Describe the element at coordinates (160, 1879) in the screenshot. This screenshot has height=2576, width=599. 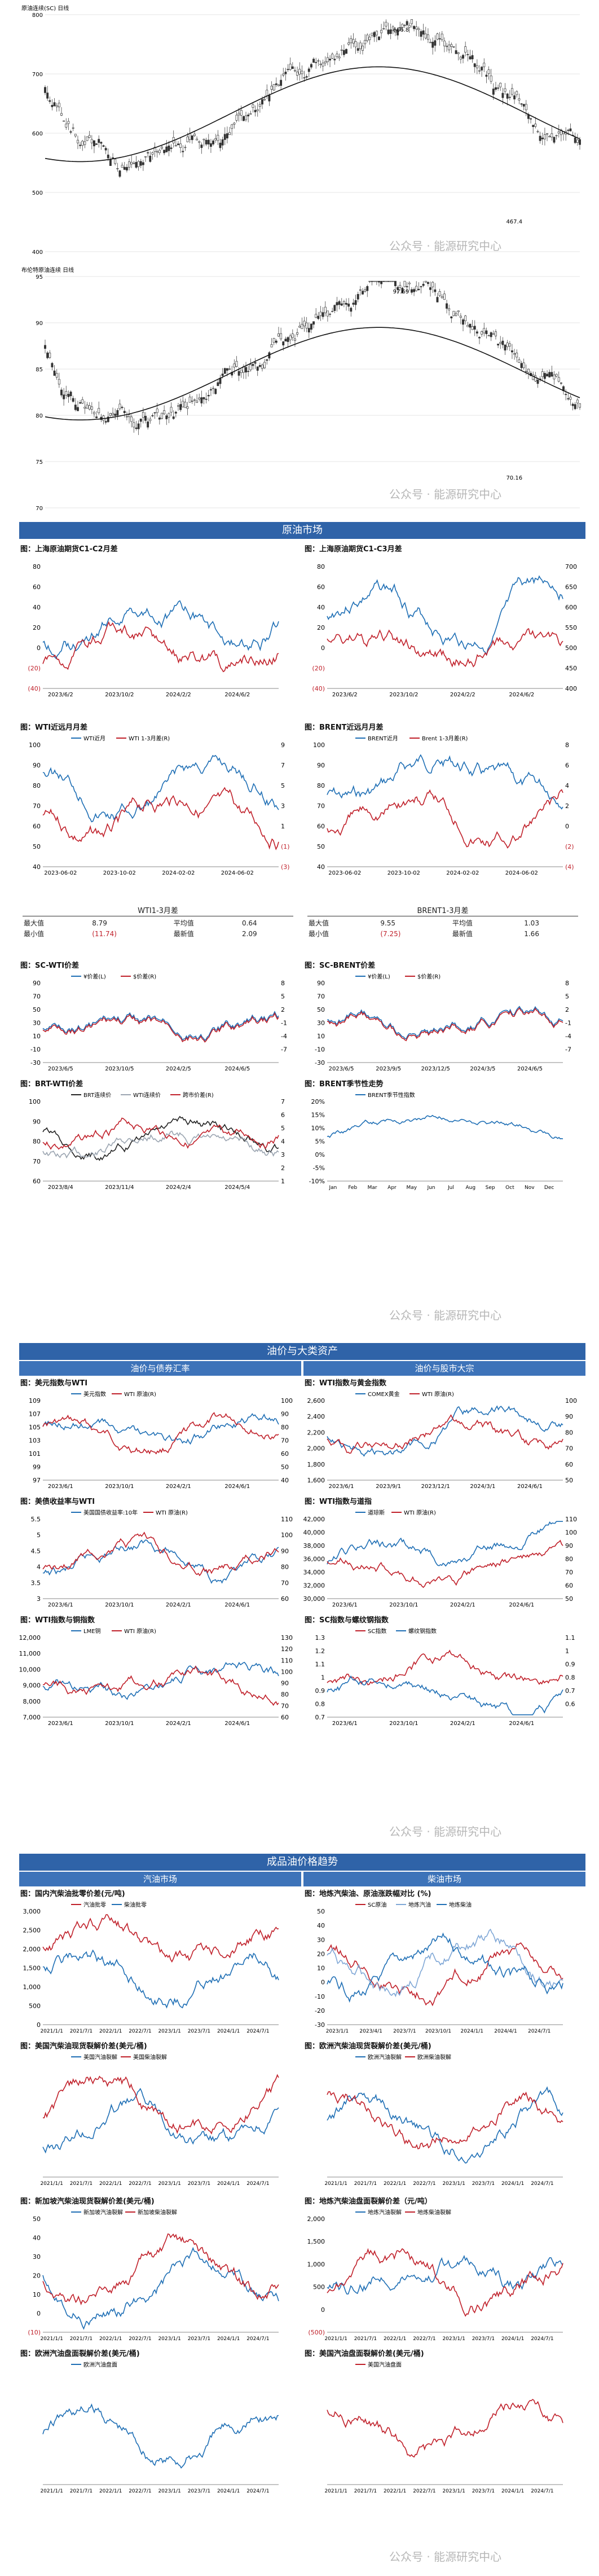
I see `subbar-gasoline: 汽油市场` at that location.